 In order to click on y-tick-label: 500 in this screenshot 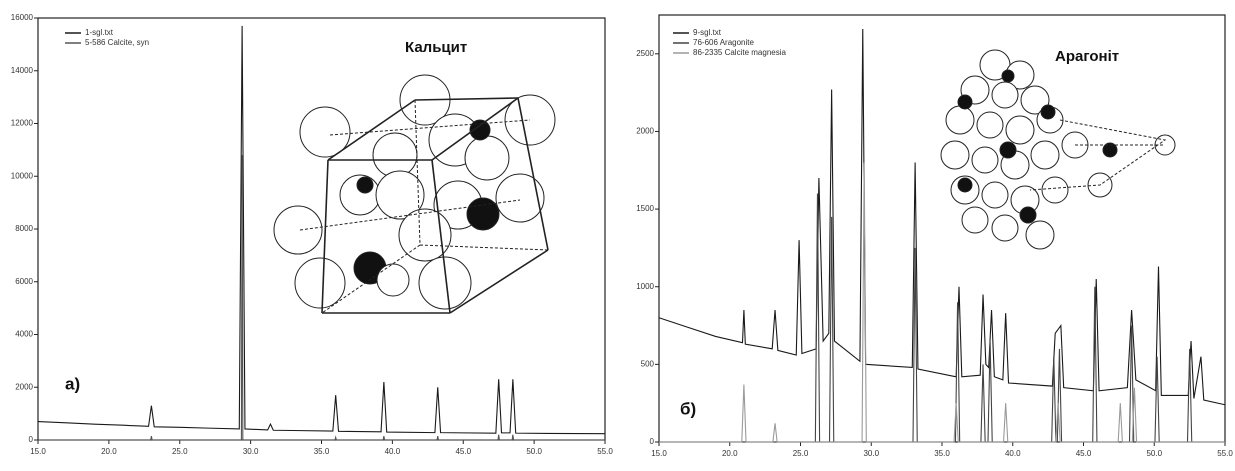, I will do `click(648, 363)`.